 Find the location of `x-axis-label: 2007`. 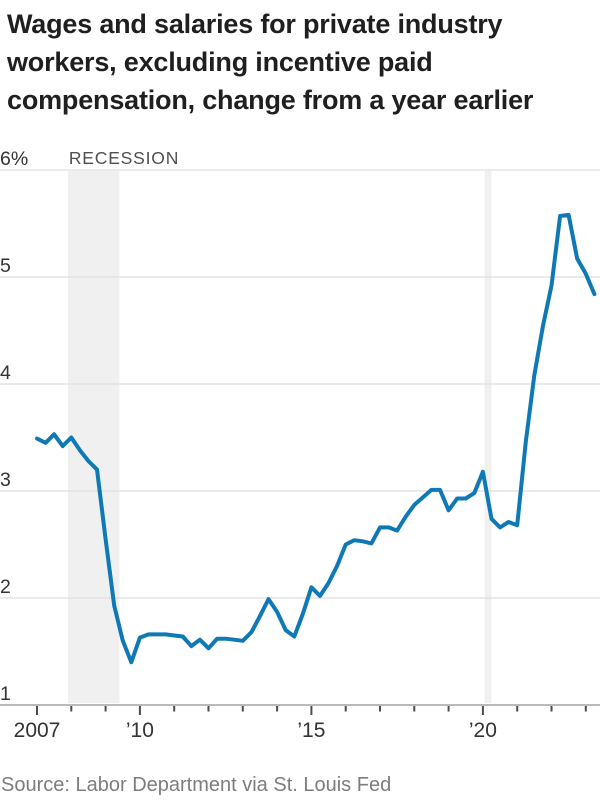

x-axis-label: 2007 is located at coordinates (37, 730).